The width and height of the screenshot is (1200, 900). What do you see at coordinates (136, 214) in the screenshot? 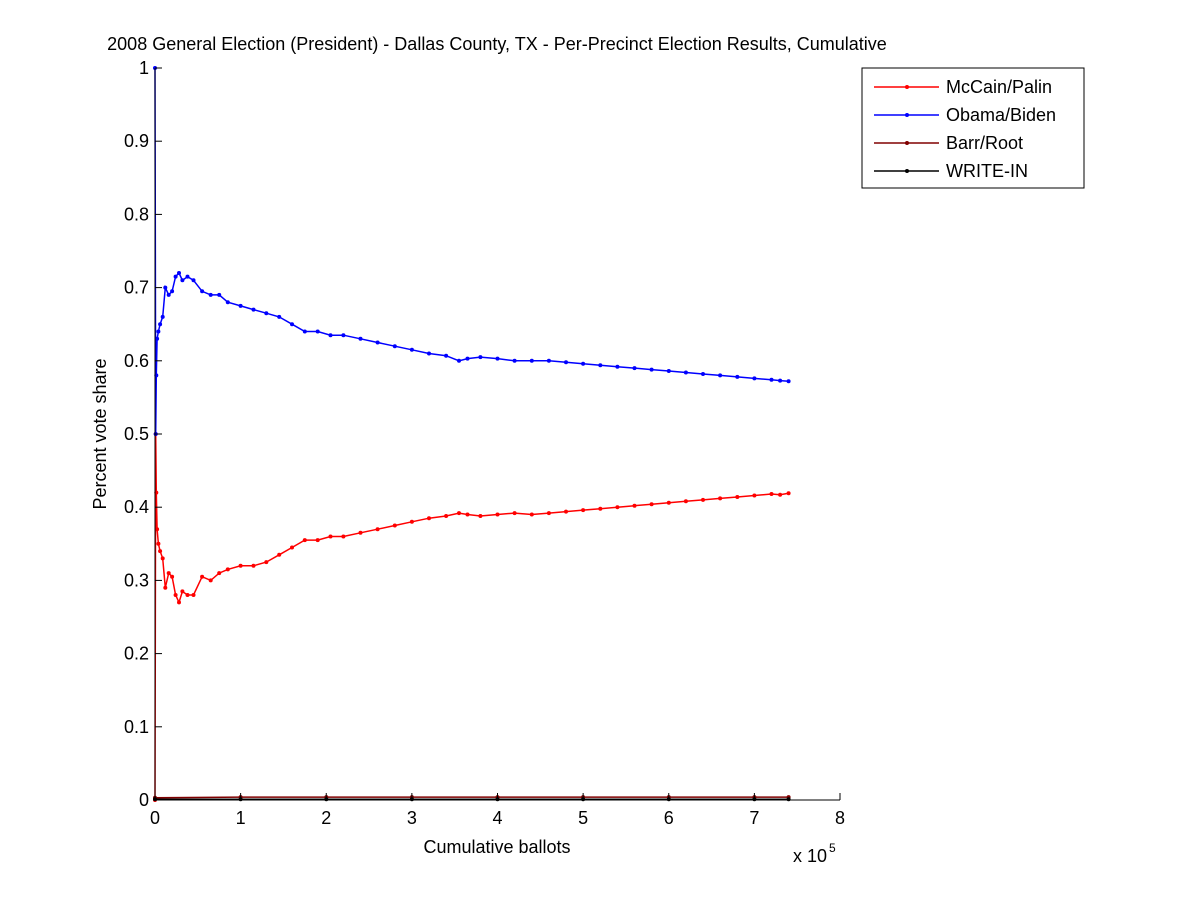
I see `y-tick-label: 0.8` at bounding box center [136, 214].